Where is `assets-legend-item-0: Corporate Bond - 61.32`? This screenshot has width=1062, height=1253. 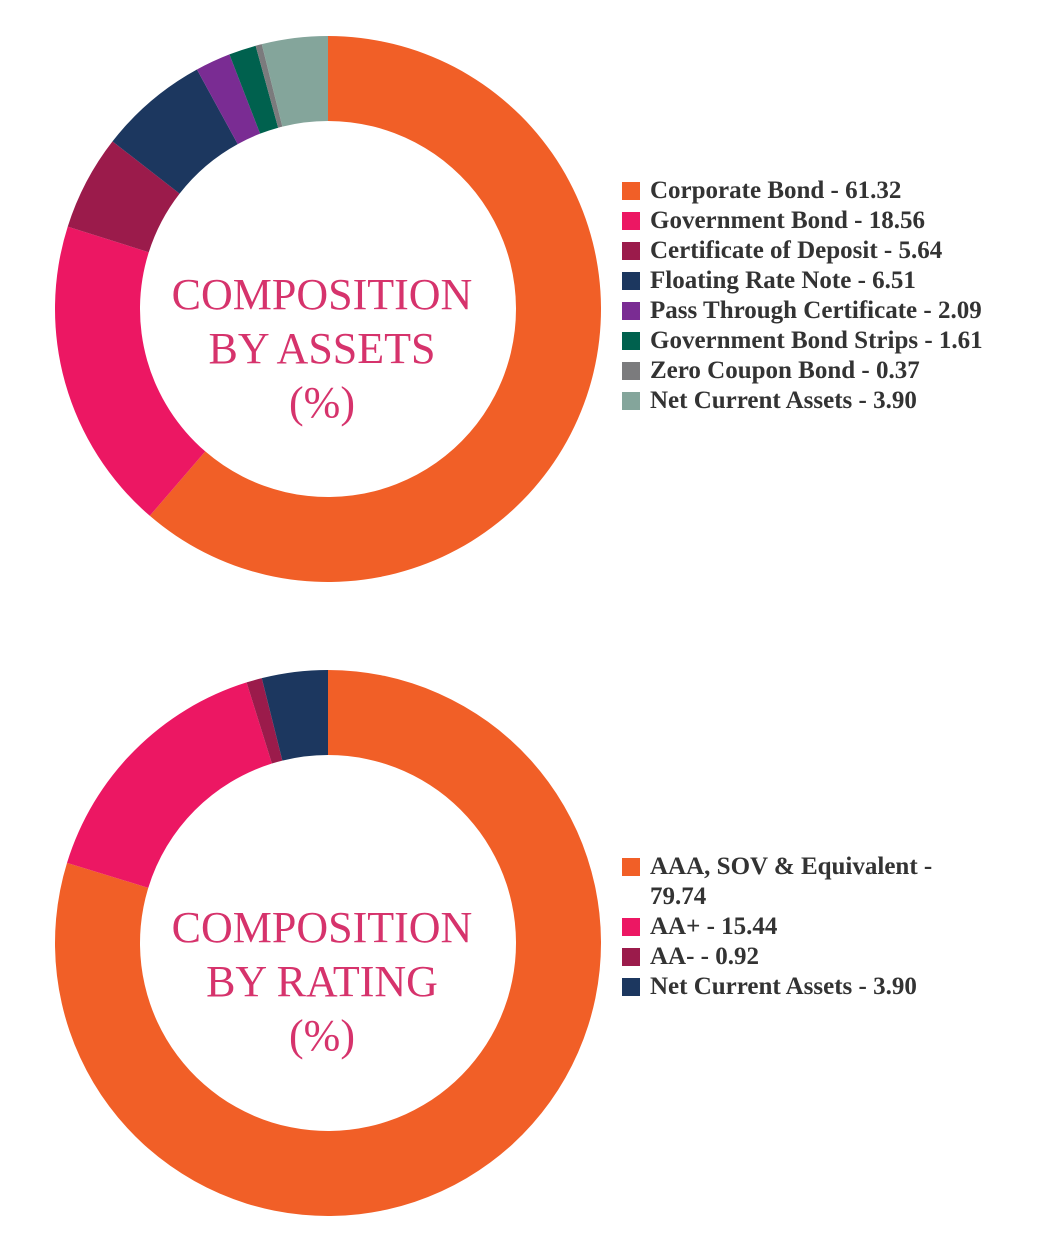
assets-legend-item-0: Corporate Bond - 61.32 is located at coordinates (832, 191).